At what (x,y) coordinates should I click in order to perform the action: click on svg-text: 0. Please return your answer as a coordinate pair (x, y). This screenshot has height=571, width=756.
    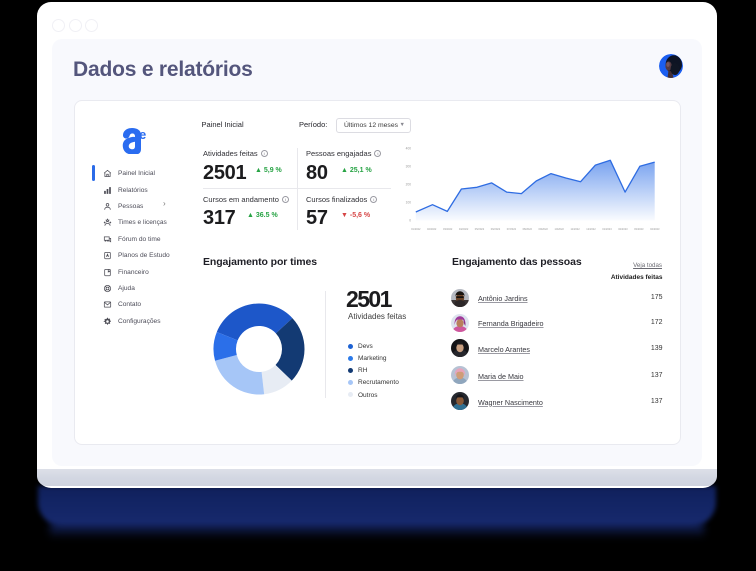
    Looking at the image, I should click on (410, 221).